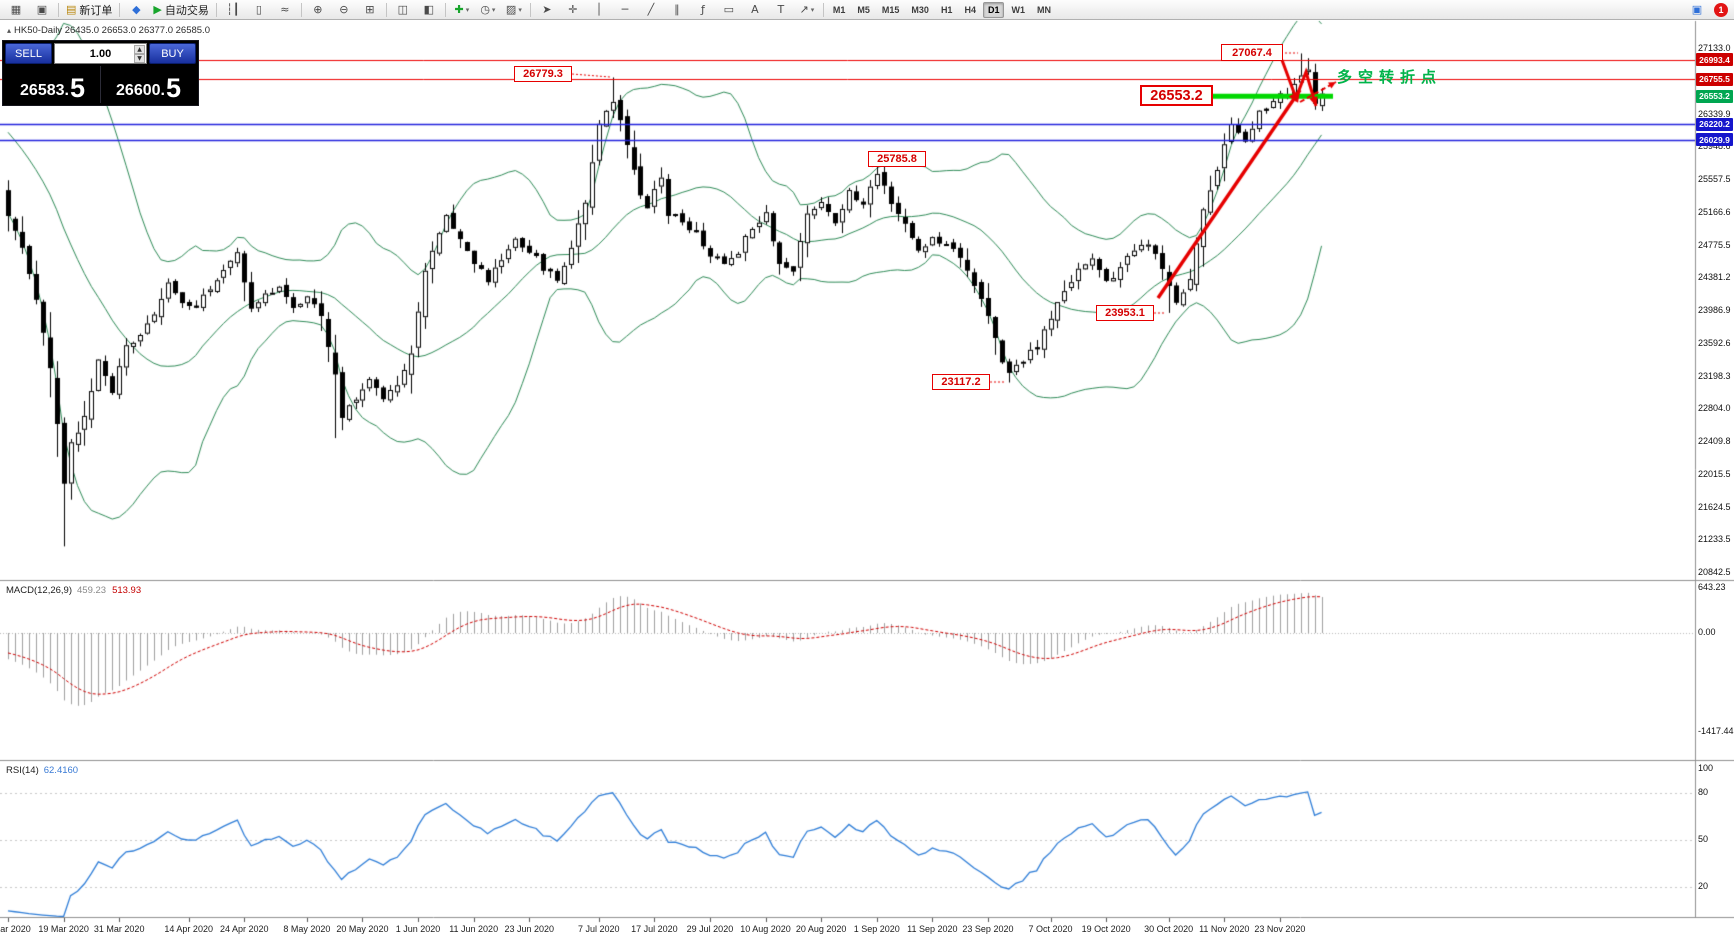 The width and height of the screenshot is (1734, 943). I want to click on price-axis-tick: 24775.5, so click(1714, 244).